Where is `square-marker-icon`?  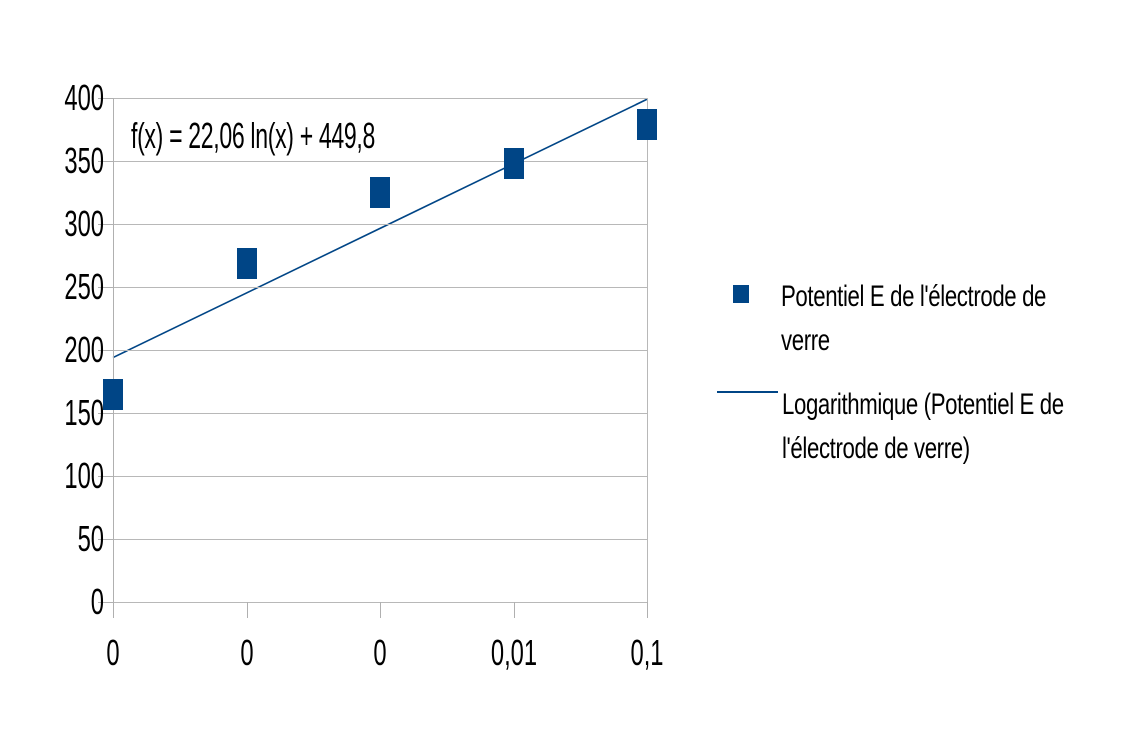
square-marker-icon is located at coordinates (741, 294).